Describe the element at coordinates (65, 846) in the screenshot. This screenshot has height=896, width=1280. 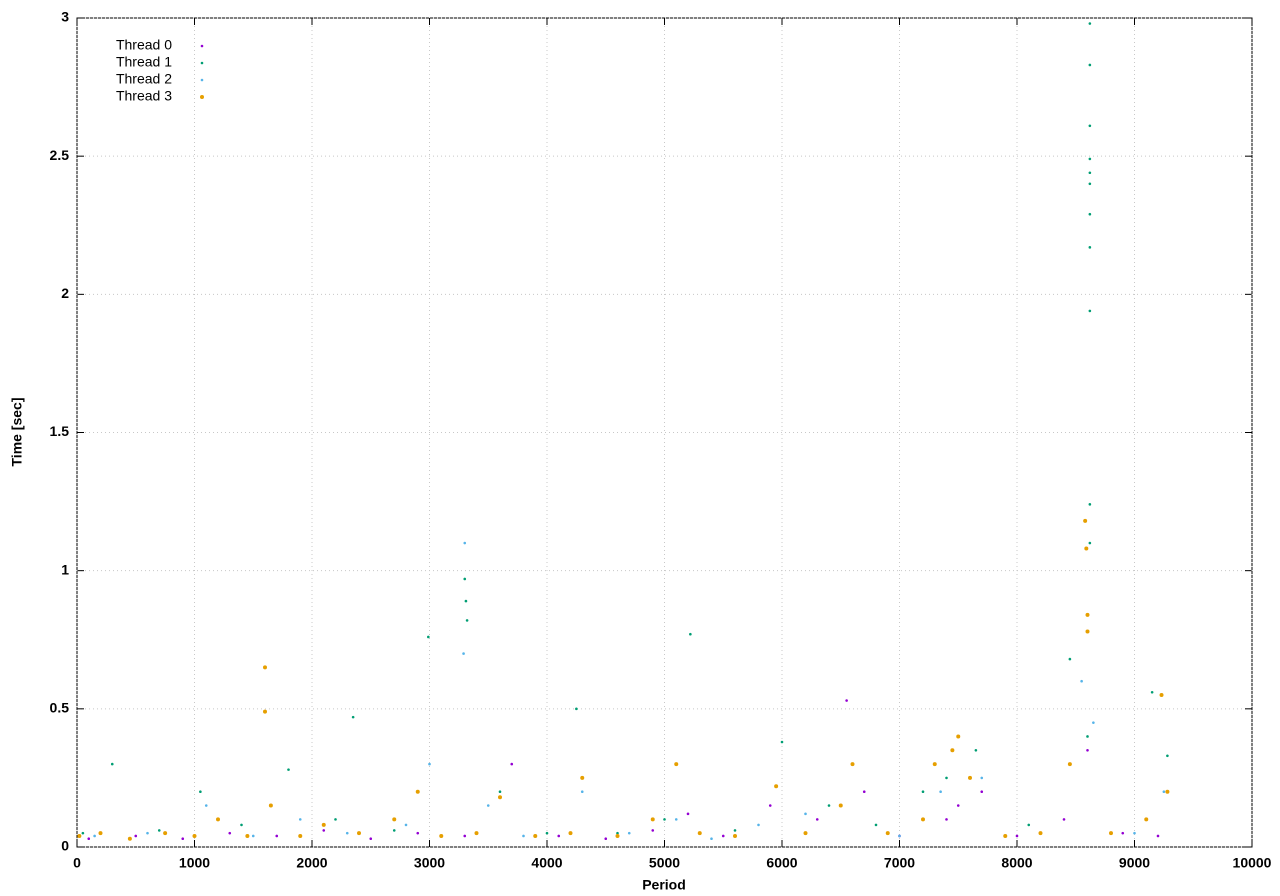
I see `y-tick-label: 0` at that location.